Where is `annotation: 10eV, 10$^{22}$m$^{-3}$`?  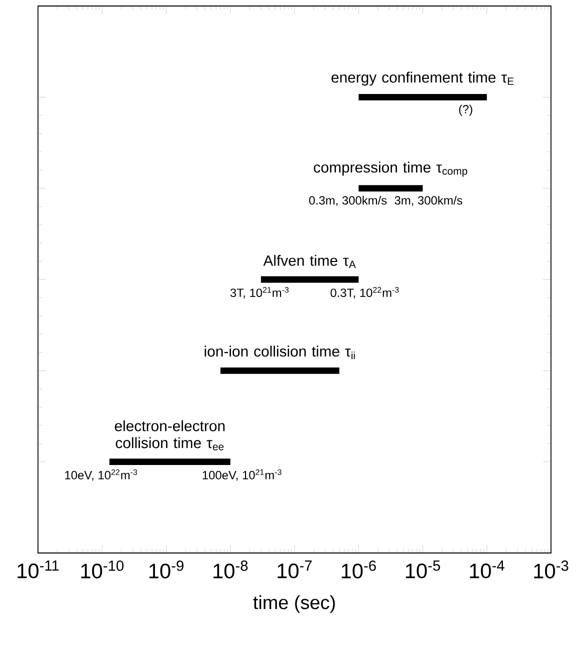
annotation: 10eV, 10$^{22}$m$^{-3}$ is located at coordinates (101, 475).